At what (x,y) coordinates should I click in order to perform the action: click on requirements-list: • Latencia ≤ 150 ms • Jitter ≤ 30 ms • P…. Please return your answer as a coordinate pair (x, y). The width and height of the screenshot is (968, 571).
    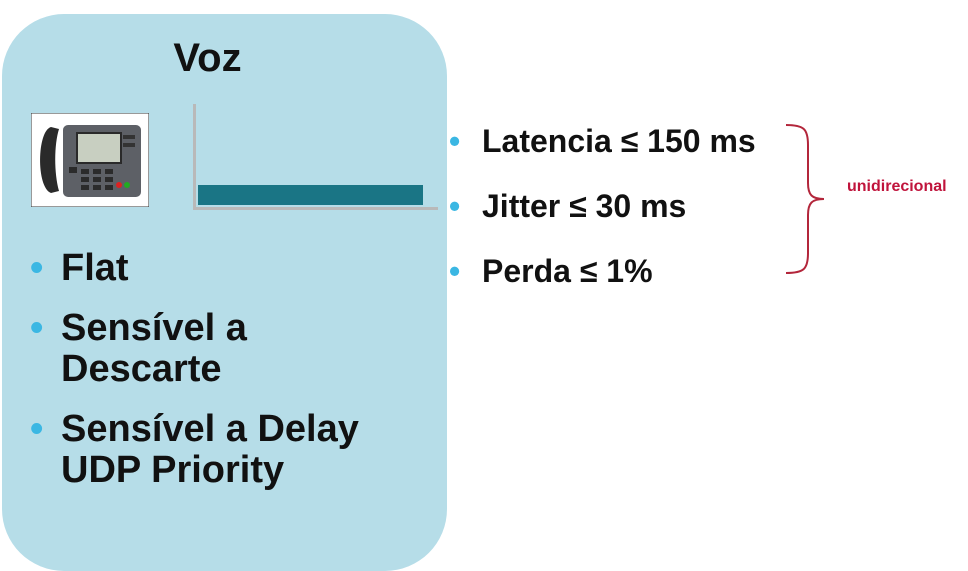
    Looking at the image, I should click on (602, 219).